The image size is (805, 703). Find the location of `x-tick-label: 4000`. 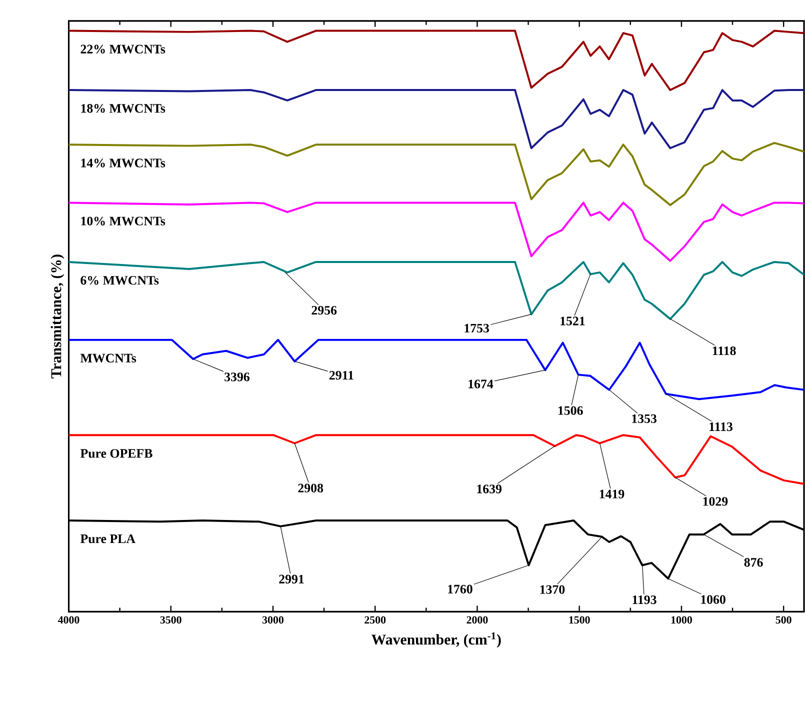

x-tick-label: 4000 is located at coordinates (69, 620).